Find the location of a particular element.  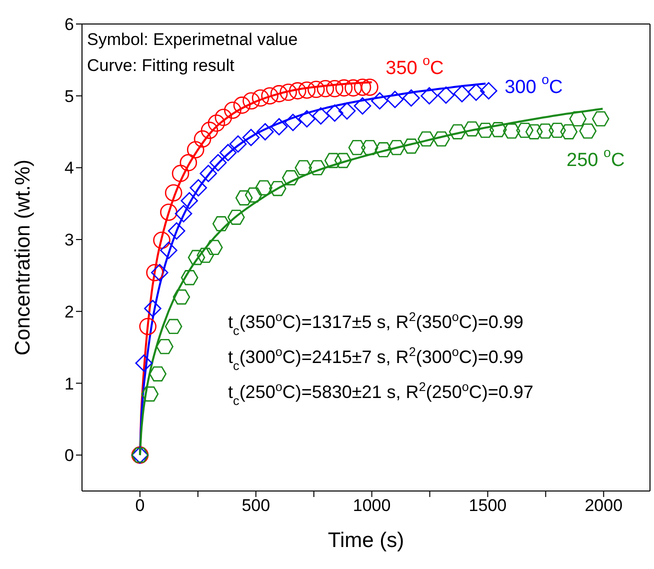

y-tick-label: 1 is located at coordinates (69, 384).